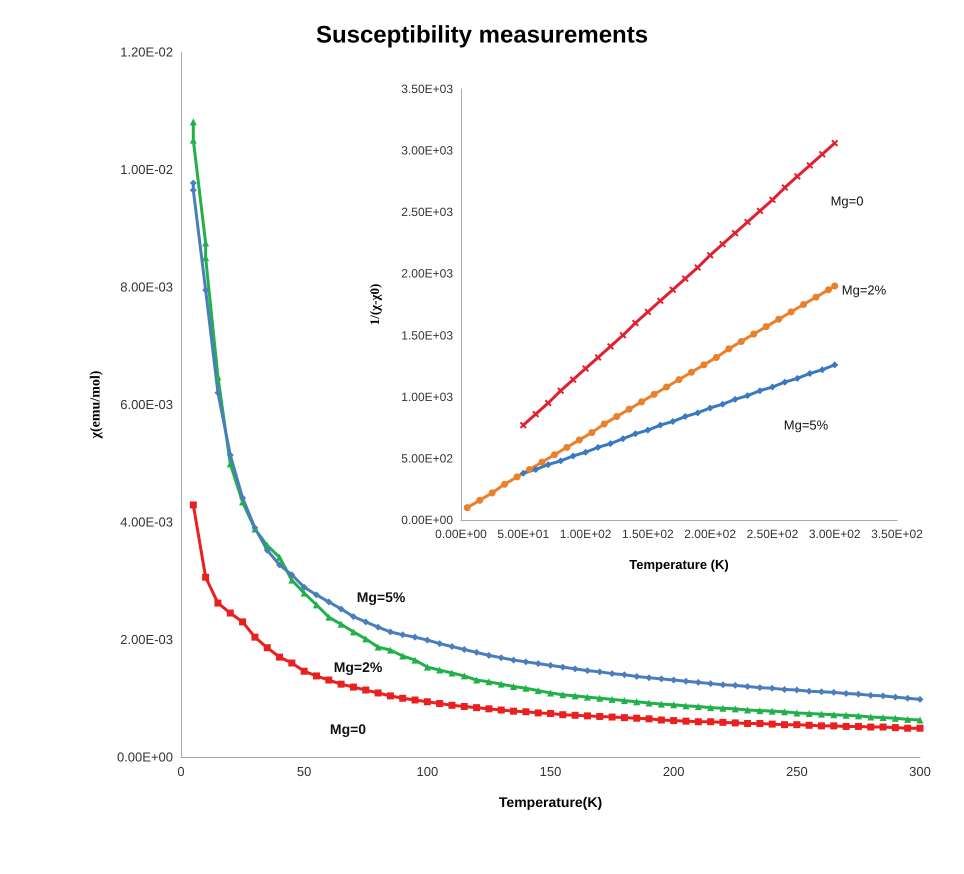 This screenshot has height=874, width=964. What do you see at coordinates (673, 771) in the screenshot?
I see `x-tick-label: 200` at bounding box center [673, 771].